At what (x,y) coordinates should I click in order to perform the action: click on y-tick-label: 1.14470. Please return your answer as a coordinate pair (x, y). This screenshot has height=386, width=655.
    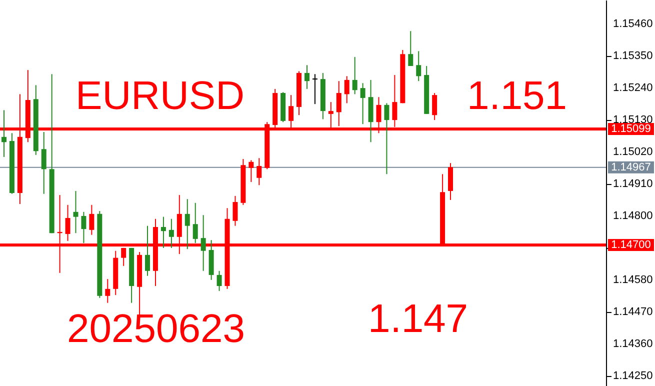
    Looking at the image, I should click on (633, 312).